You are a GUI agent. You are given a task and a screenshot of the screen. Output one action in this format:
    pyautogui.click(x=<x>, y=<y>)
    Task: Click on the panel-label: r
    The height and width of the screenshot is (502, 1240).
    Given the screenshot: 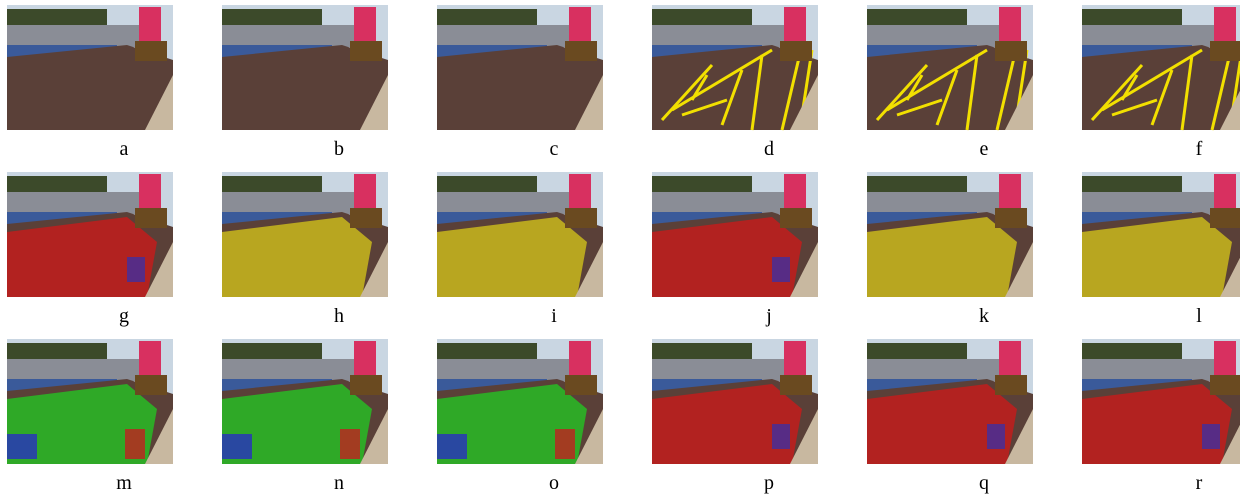 What is the action you would take?
    pyautogui.click(x=1199, y=483)
    